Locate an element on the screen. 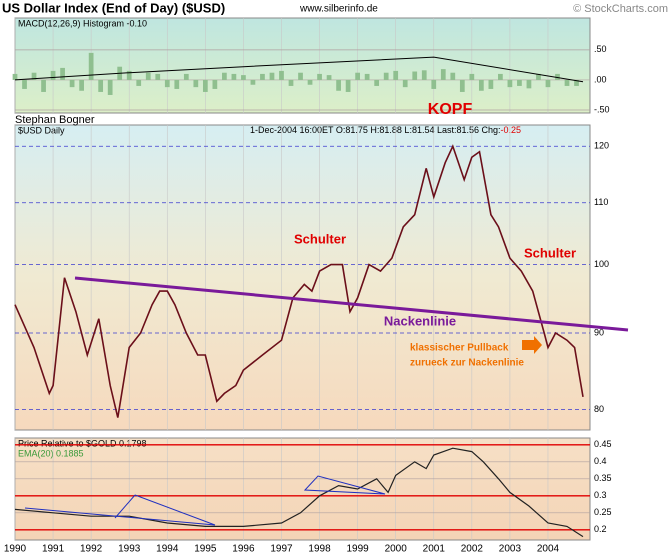  y-tick-label: 0.25 is located at coordinates (603, 512).